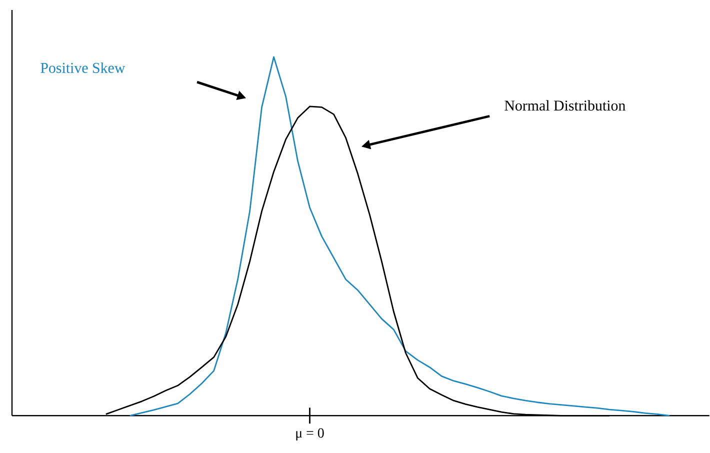 The height and width of the screenshot is (453, 710). I want to click on text: Normal Distribution, so click(565, 105).